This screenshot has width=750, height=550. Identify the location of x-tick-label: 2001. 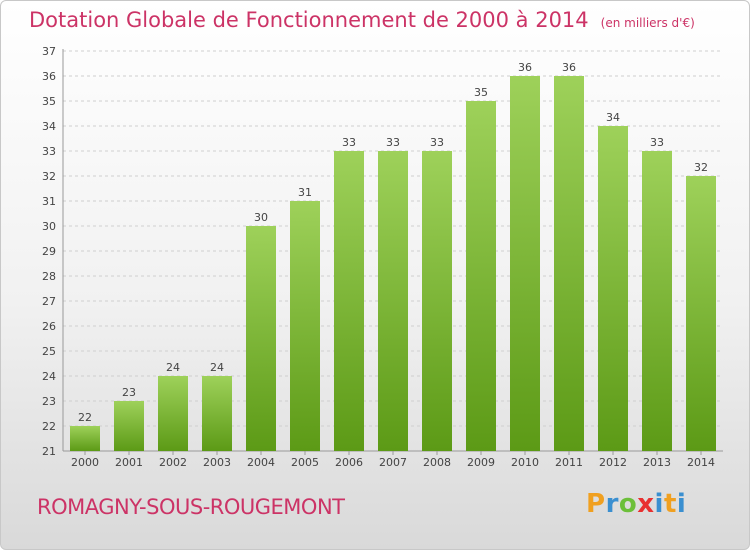
(129, 462).